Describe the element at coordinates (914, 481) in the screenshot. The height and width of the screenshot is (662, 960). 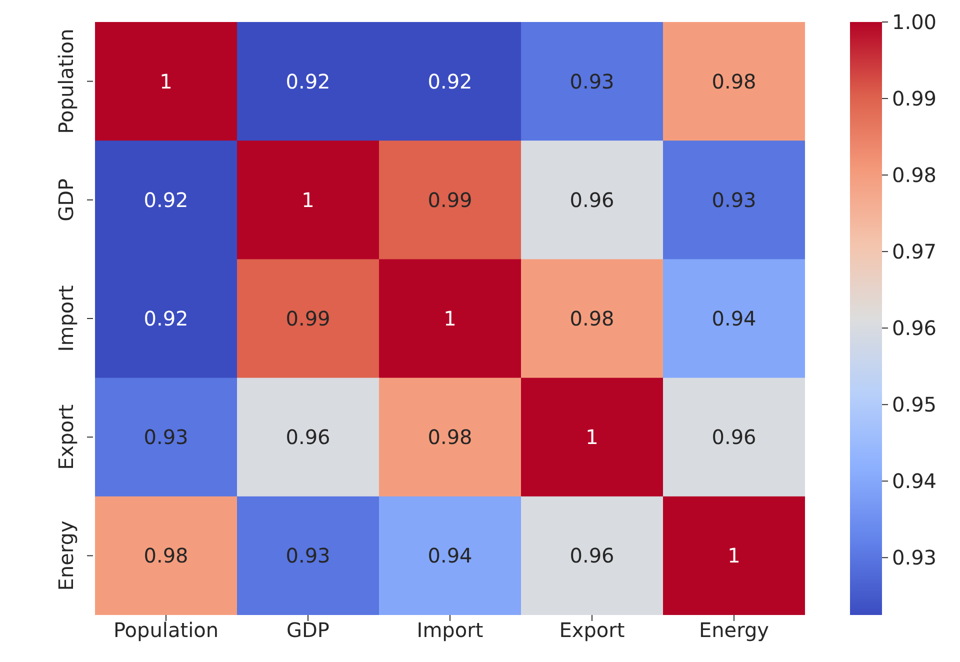
I see `color-bar-label: 0.94` at that location.